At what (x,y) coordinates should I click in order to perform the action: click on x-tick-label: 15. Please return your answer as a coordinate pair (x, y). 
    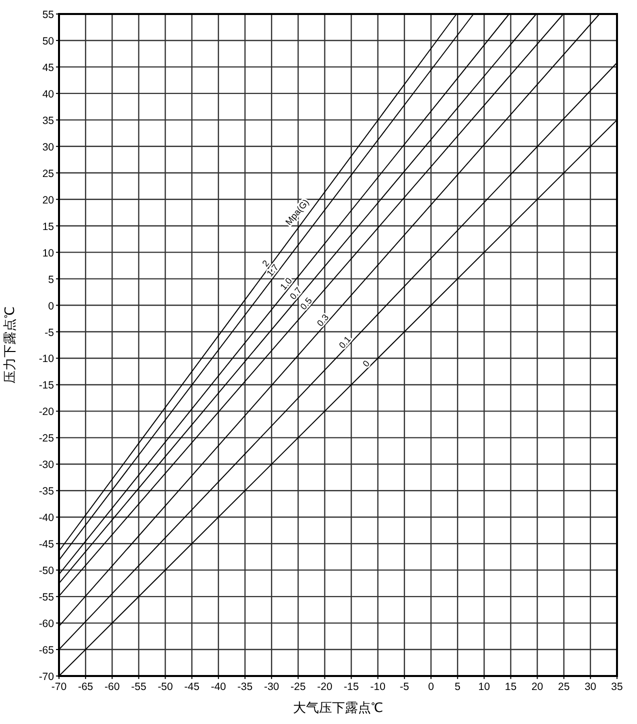
    Looking at the image, I should click on (510, 687).